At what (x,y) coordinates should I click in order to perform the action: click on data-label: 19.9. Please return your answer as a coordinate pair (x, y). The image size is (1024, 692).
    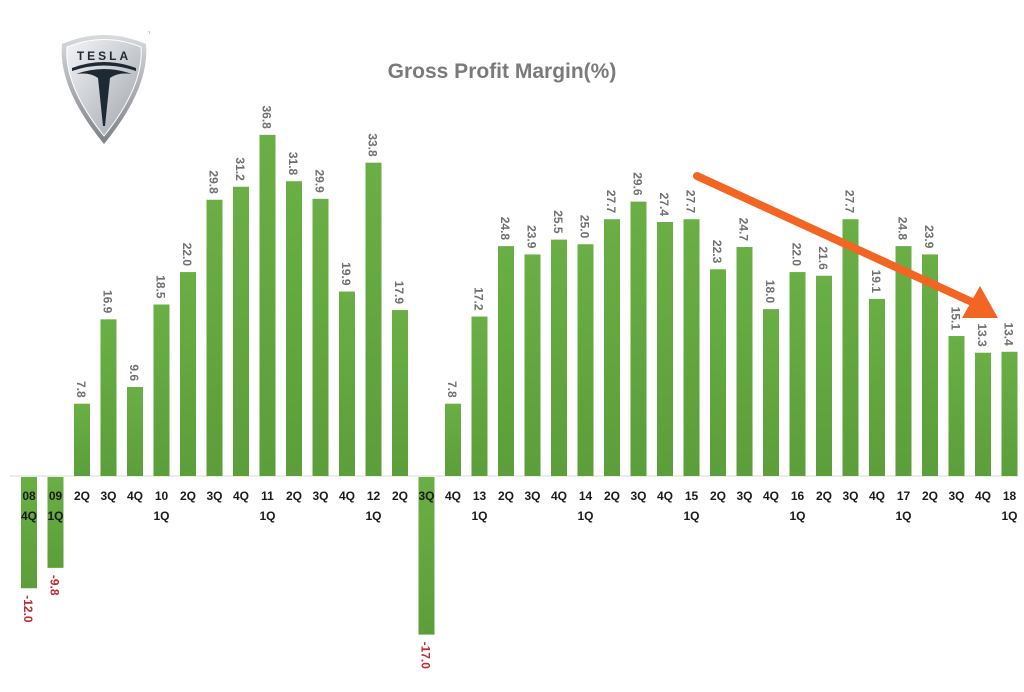
    Looking at the image, I should click on (346, 274).